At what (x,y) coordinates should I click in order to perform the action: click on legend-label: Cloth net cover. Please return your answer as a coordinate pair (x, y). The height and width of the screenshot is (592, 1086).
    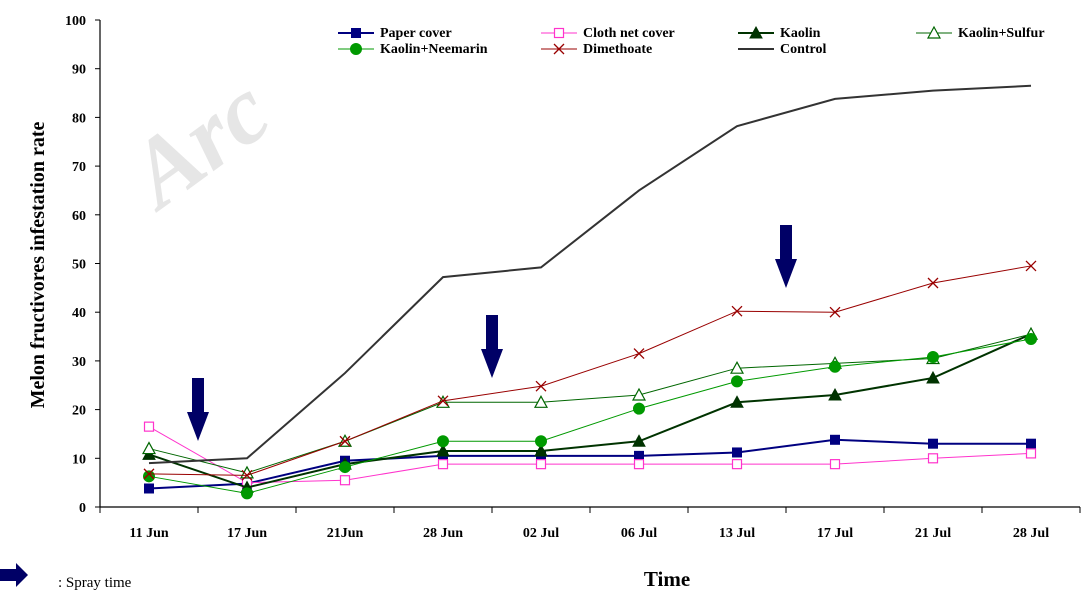
    Looking at the image, I should click on (629, 33).